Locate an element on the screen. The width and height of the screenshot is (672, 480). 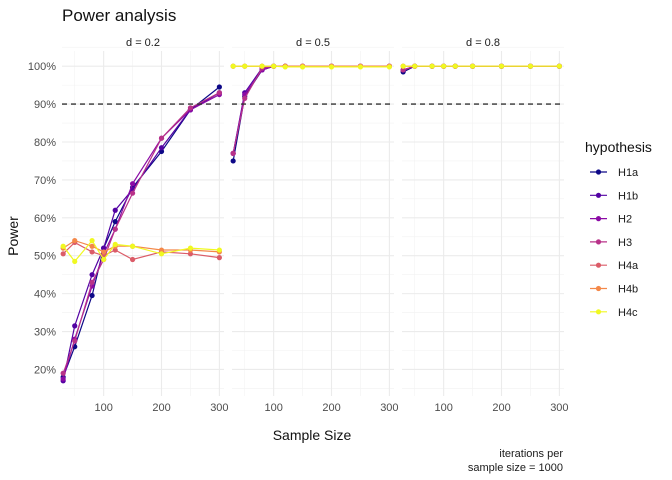
y-tick-label: 60% is located at coordinates (45, 219).